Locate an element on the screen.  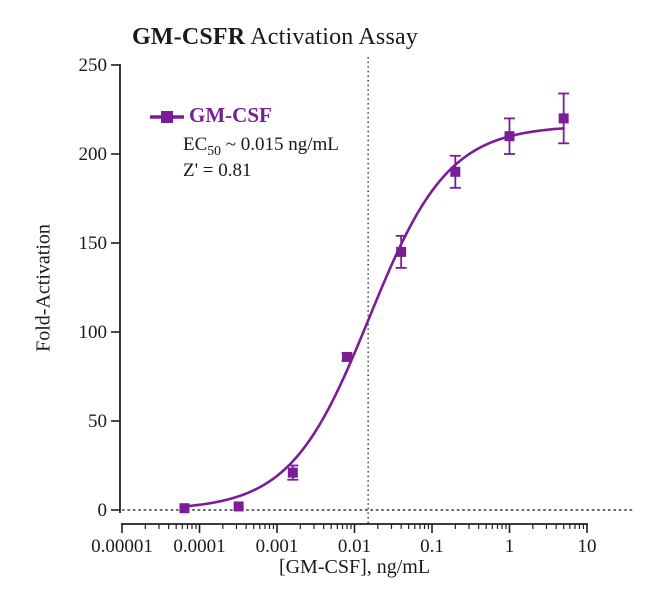
legend-series-label: GM-CSF is located at coordinates (230, 115).